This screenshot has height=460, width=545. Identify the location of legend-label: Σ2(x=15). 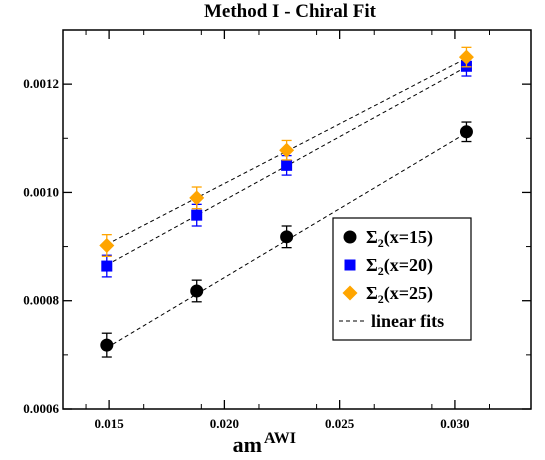
(399, 238).